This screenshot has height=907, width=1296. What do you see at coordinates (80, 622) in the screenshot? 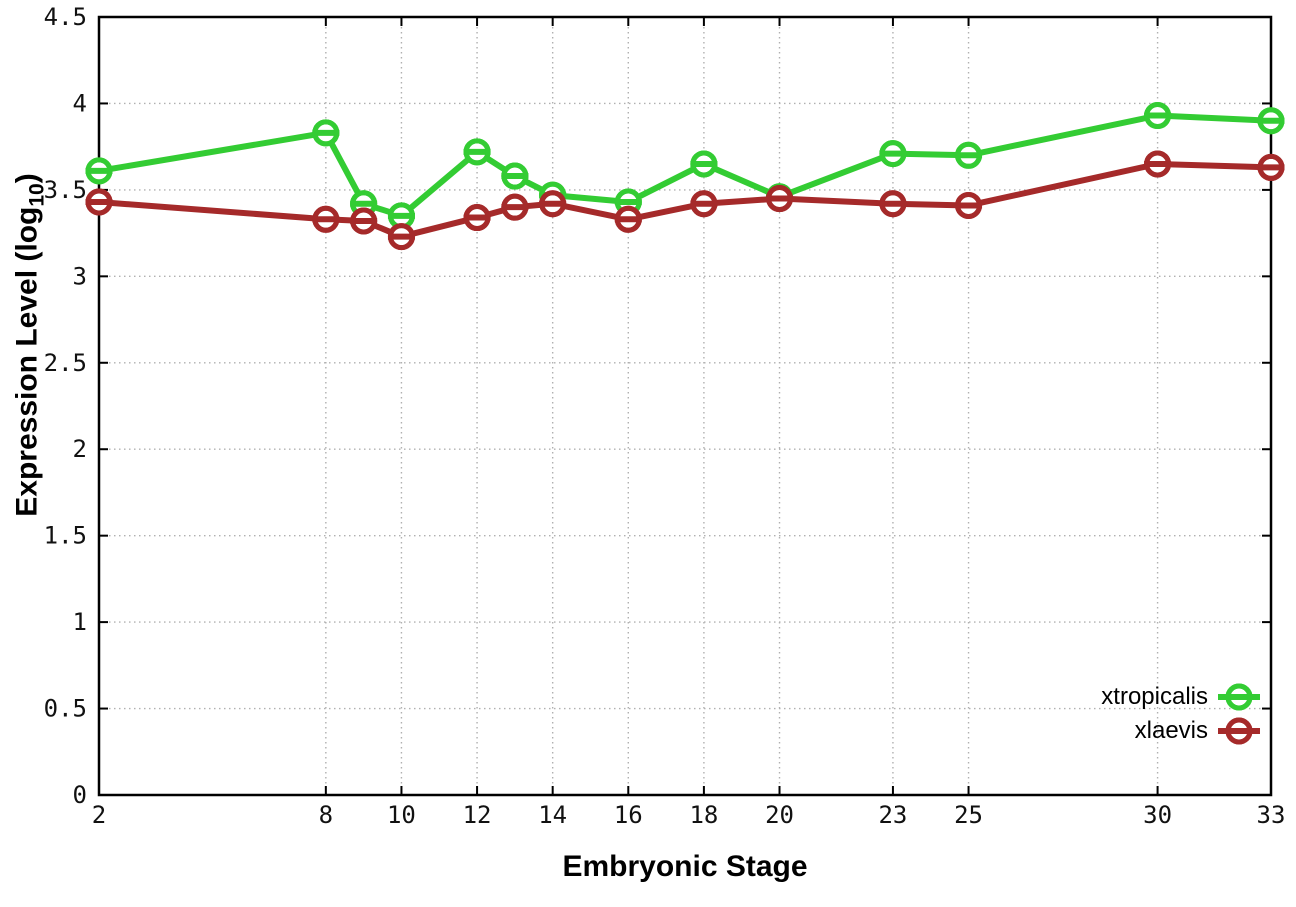
I see `y-tick-label: 1` at bounding box center [80, 622].